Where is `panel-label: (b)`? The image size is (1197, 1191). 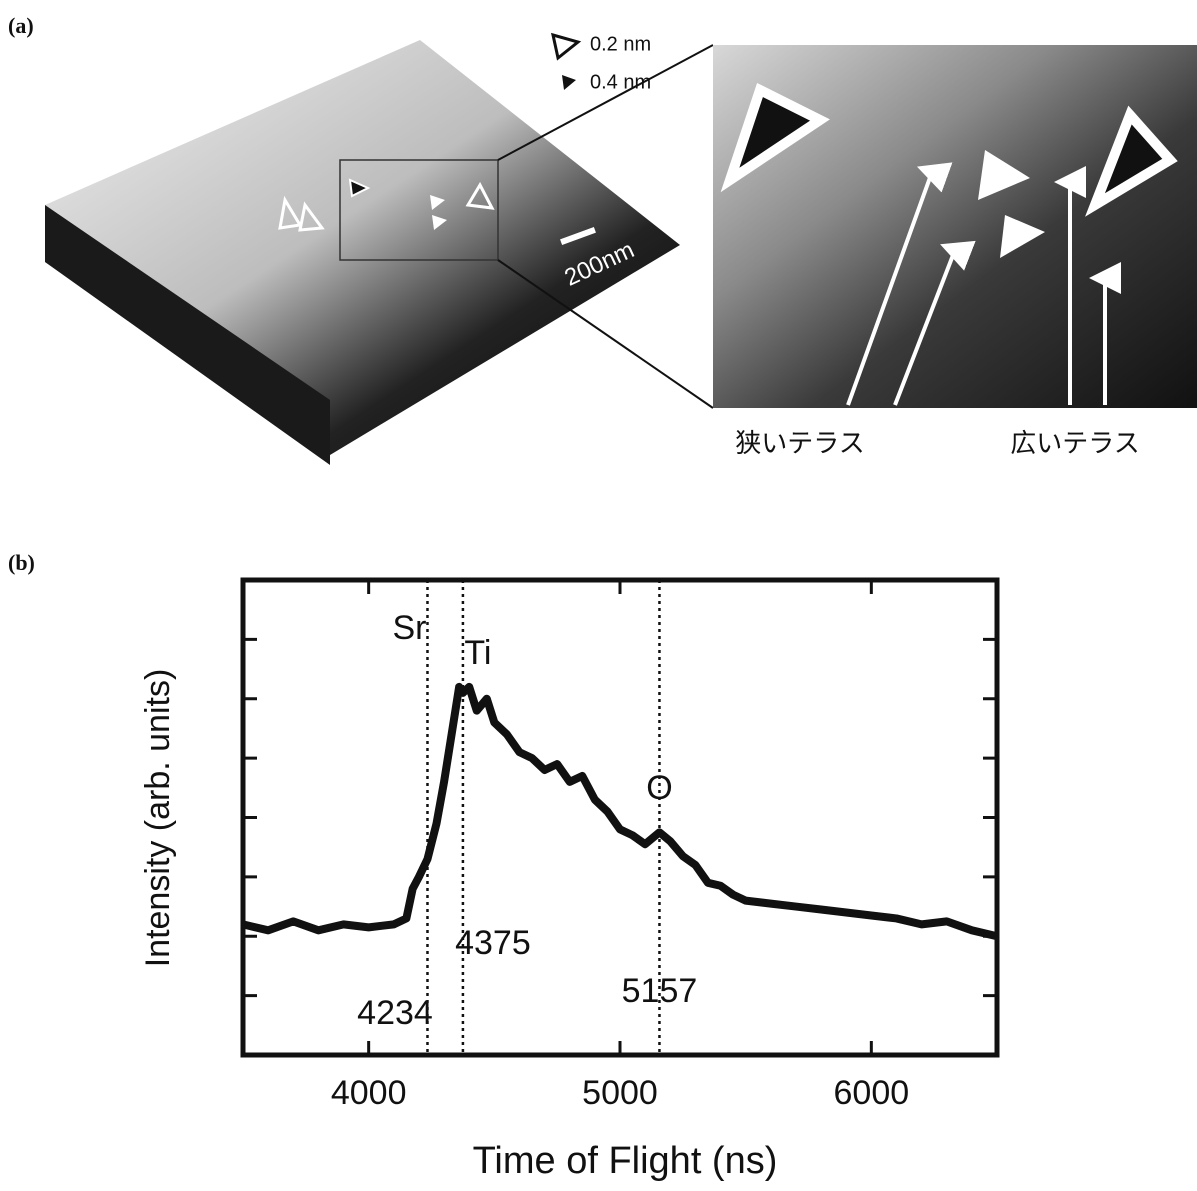
panel-label: (b) is located at coordinates (21, 562).